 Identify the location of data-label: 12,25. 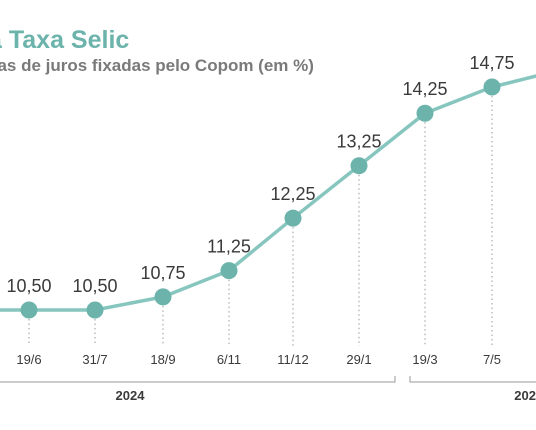
(292, 194).